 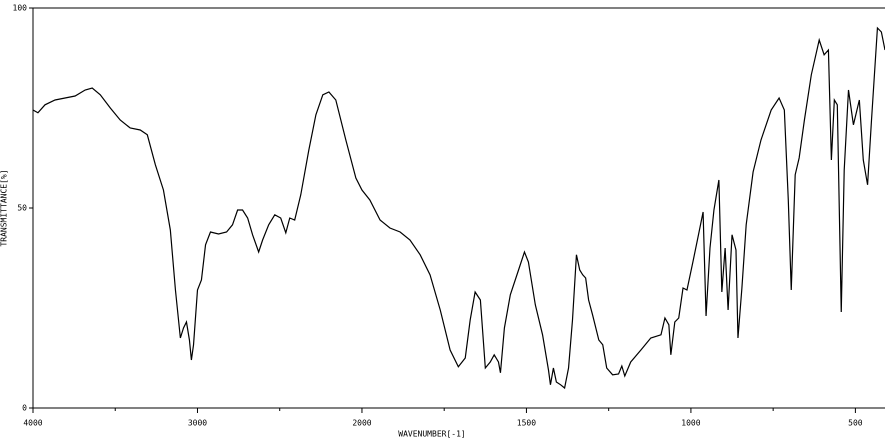 What do you see at coordinates (361, 423) in the screenshot?
I see `x-tick-label: 2000` at bounding box center [361, 423].